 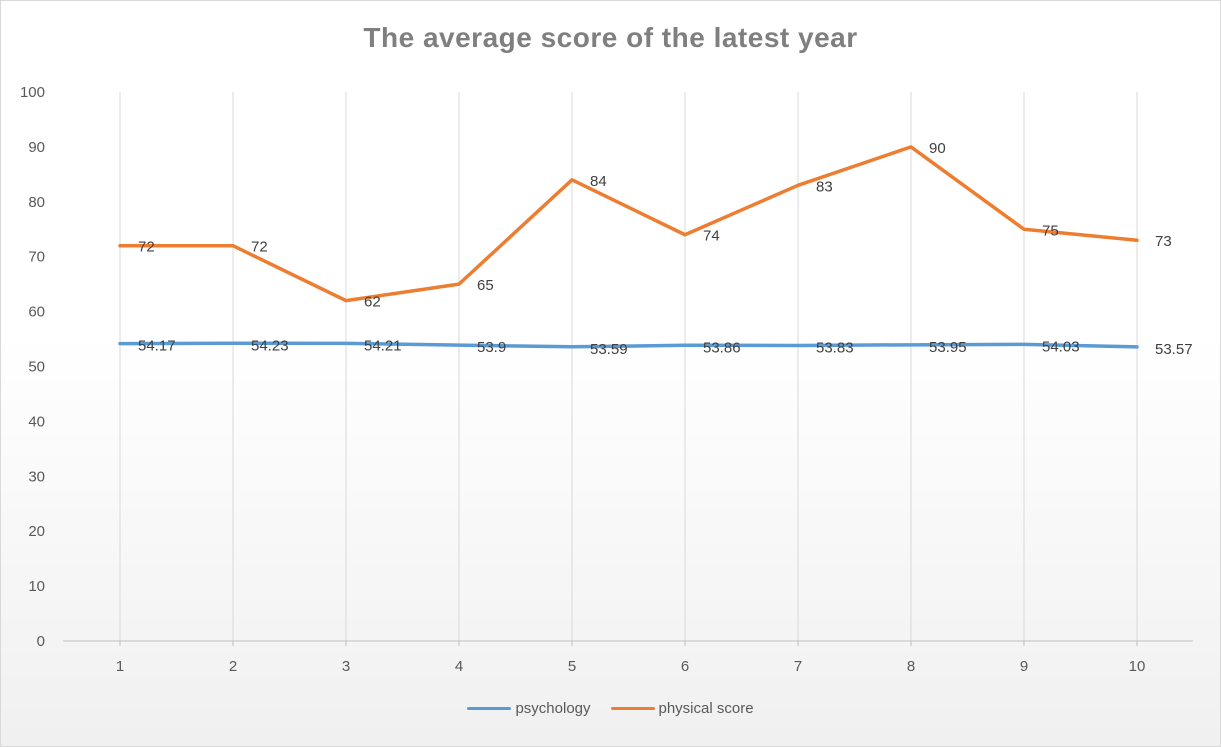 I want to click on data-label: 53.59, so click(x=609, y=349).